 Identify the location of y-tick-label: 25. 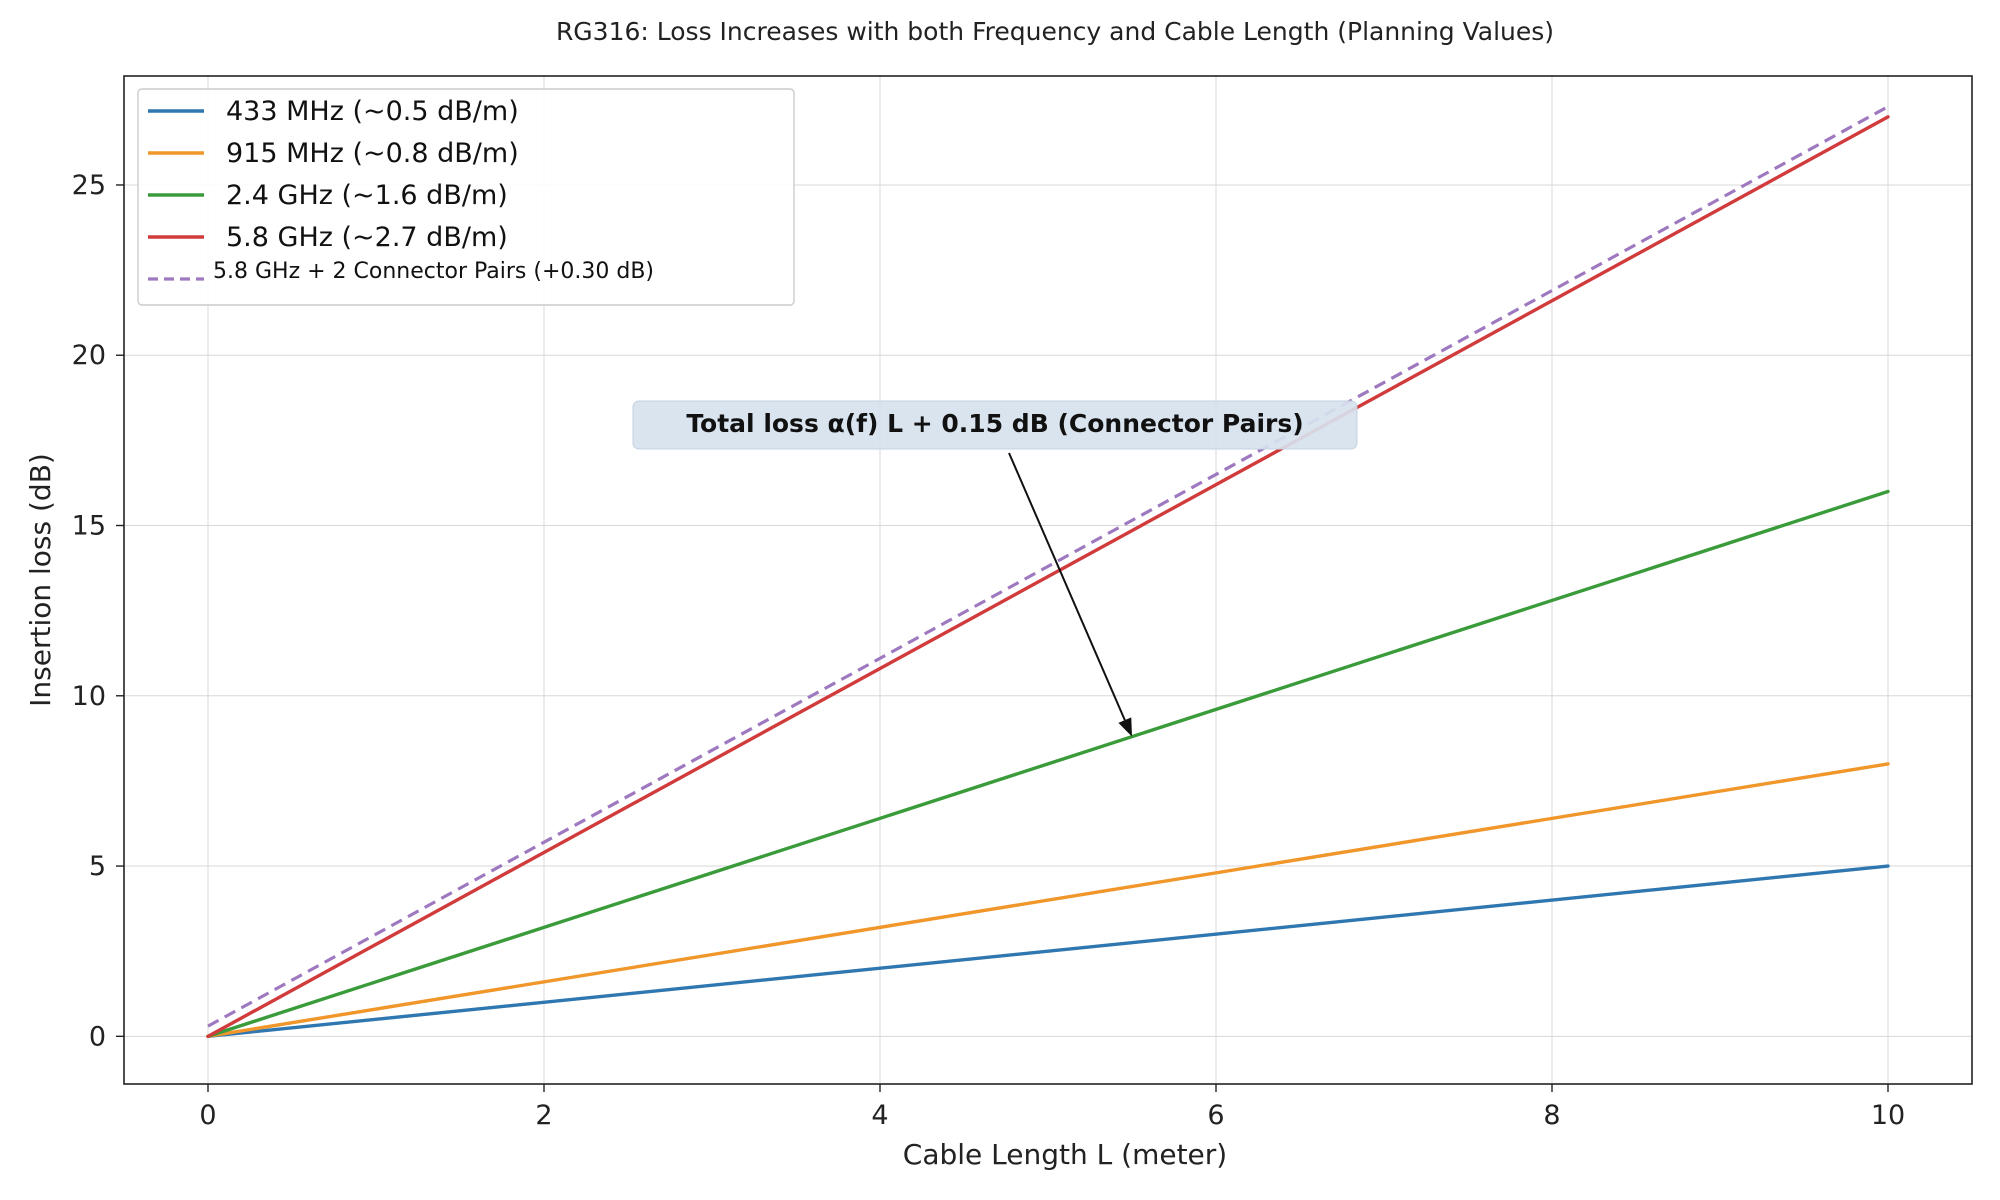
(89, 185).